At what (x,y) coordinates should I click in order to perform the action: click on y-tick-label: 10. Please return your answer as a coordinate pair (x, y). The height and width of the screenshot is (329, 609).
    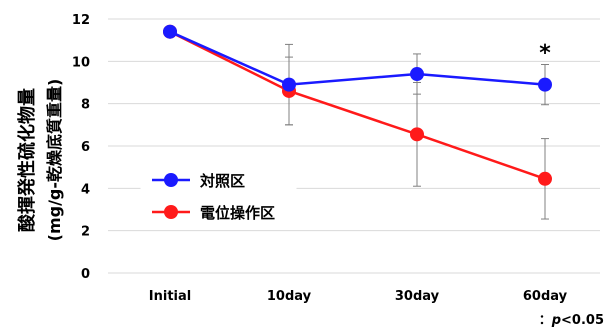
    Looking at the image, I should click on (81, 62).